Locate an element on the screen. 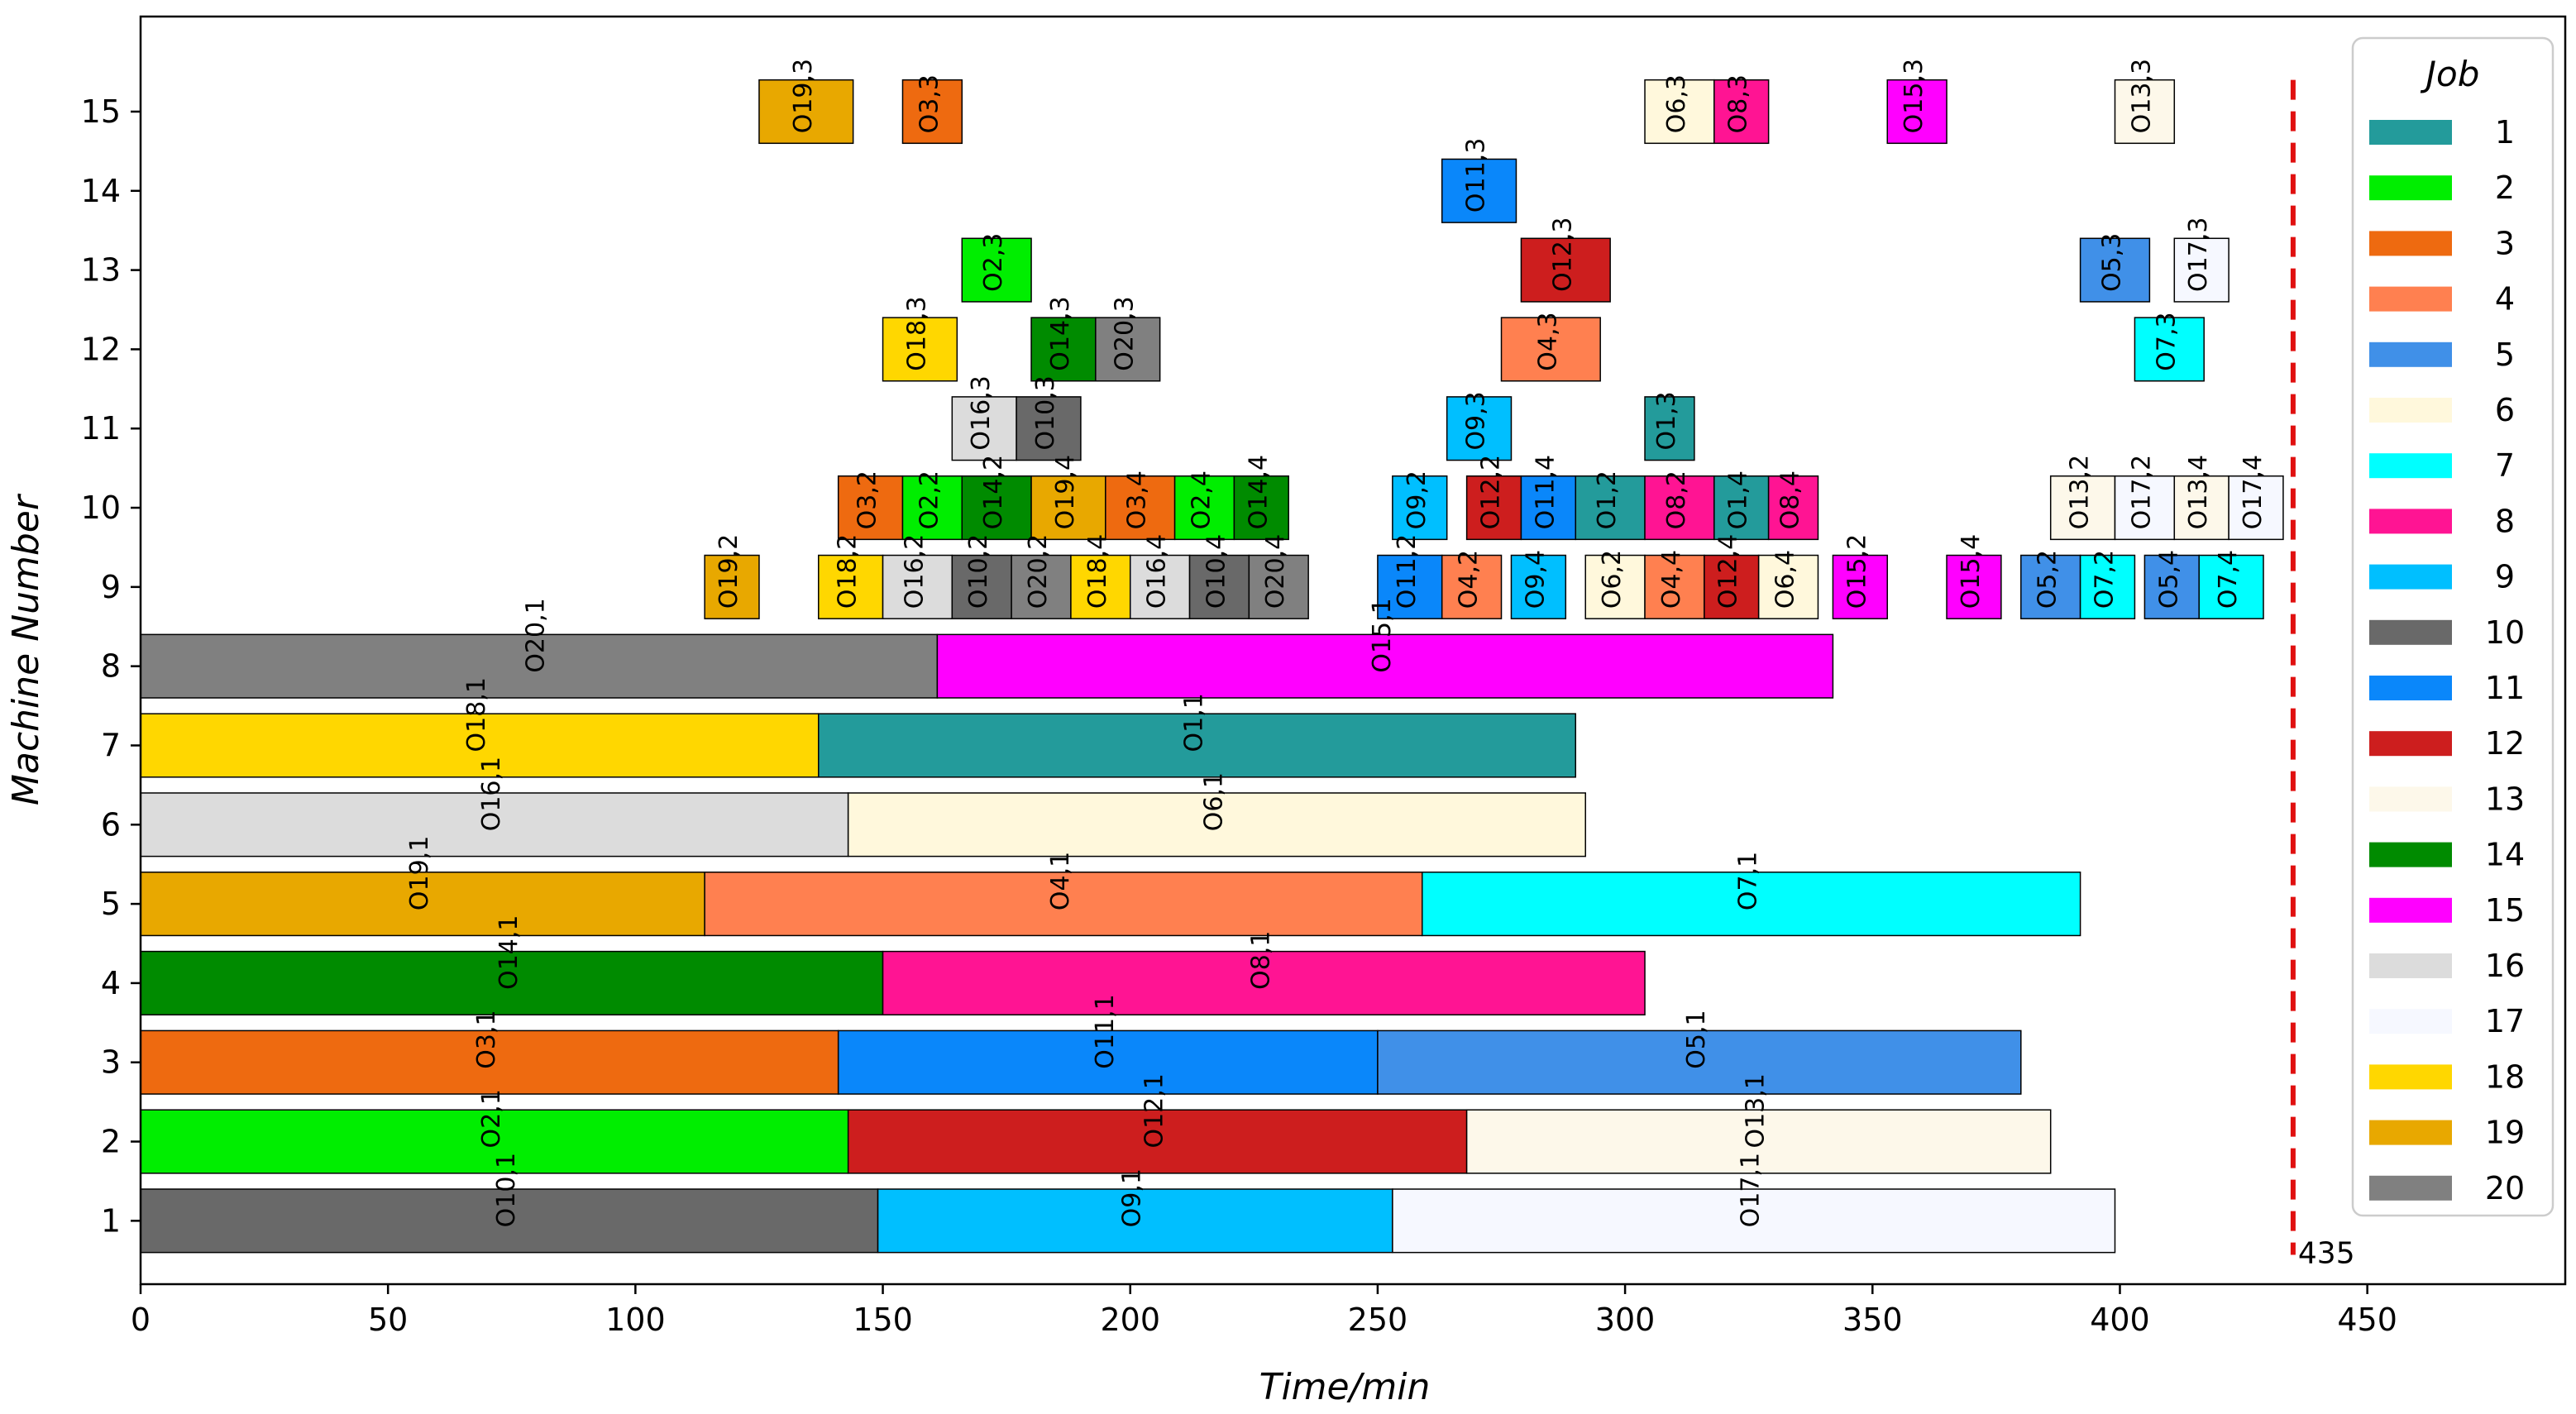 The height and width of the screenshot is (1414, 2576). bar-O13,1 is located at coordinates (1759, 1141).